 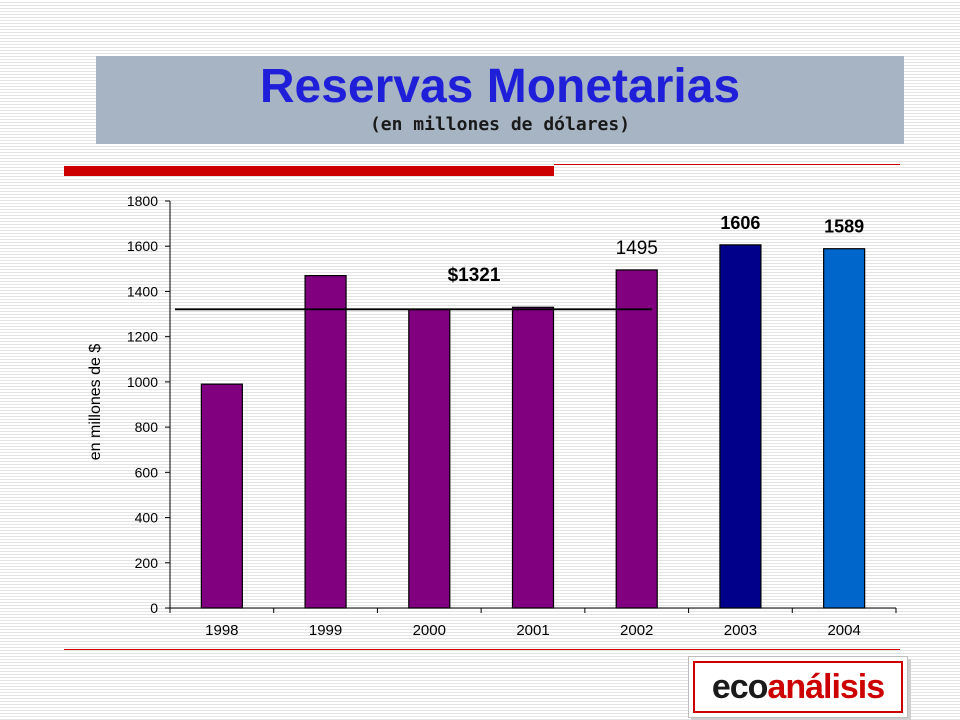 I want to click on logo-text-analisis: análisis, so click(x=826, y=687).